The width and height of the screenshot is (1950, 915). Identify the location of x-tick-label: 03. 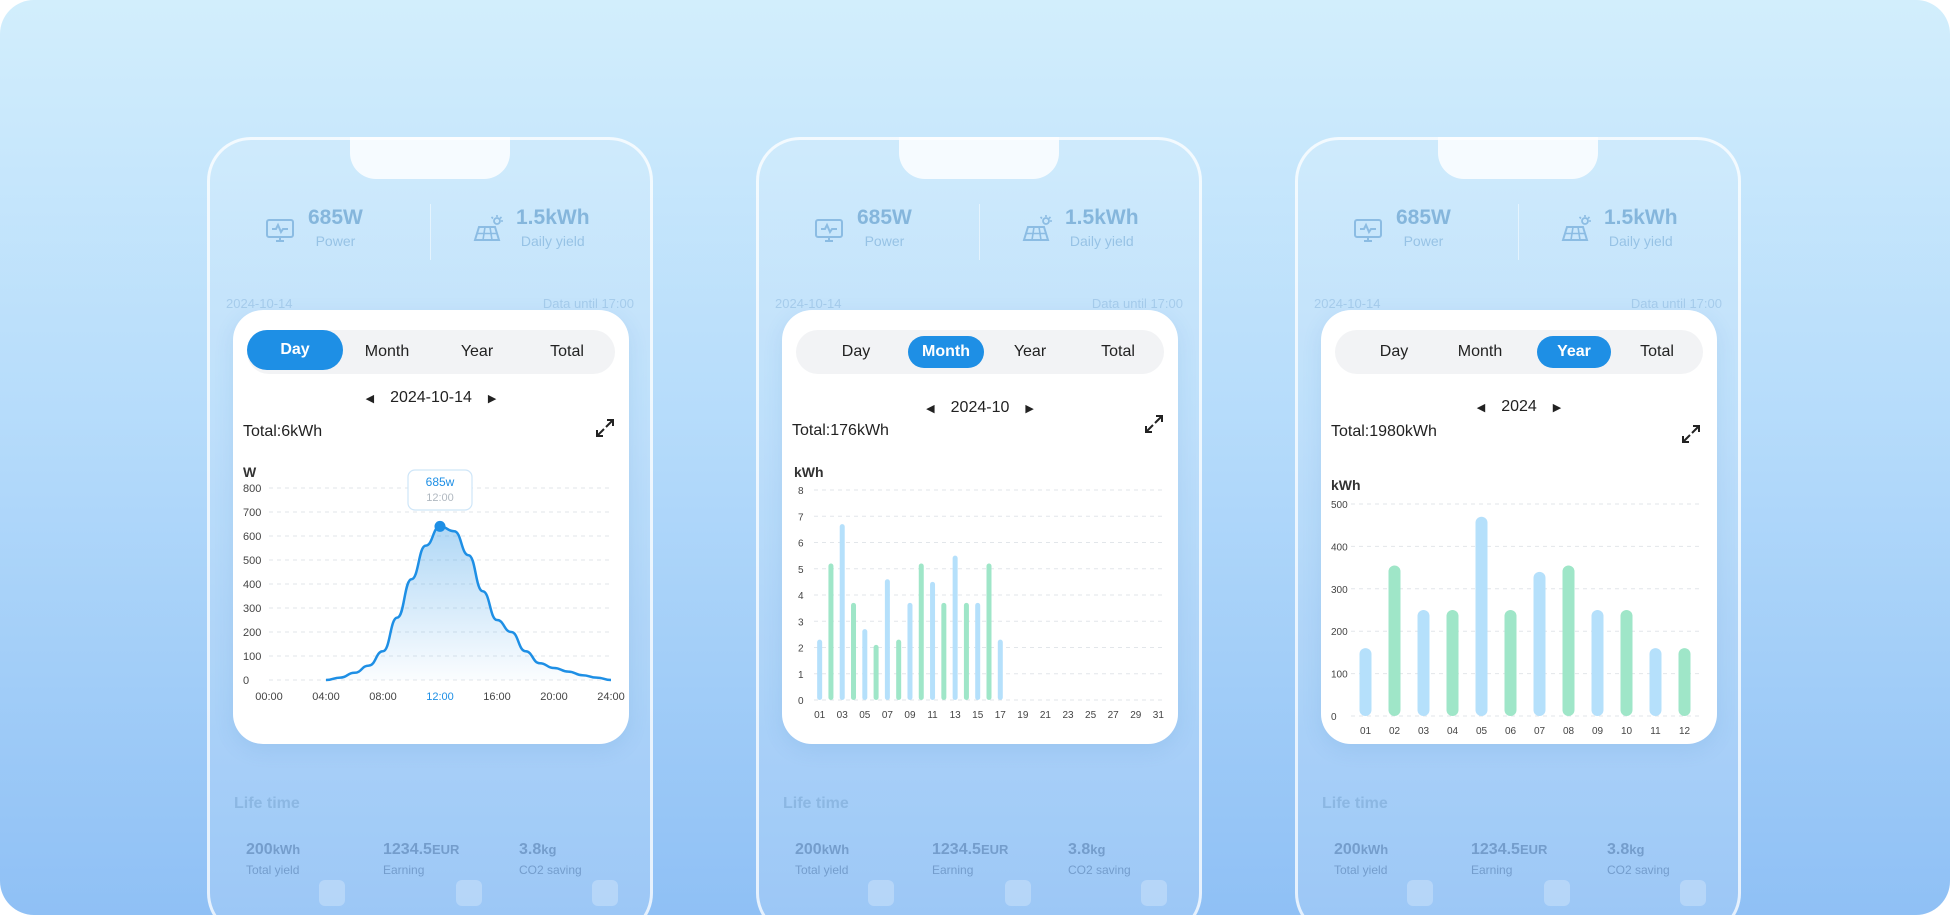
(843, 715).